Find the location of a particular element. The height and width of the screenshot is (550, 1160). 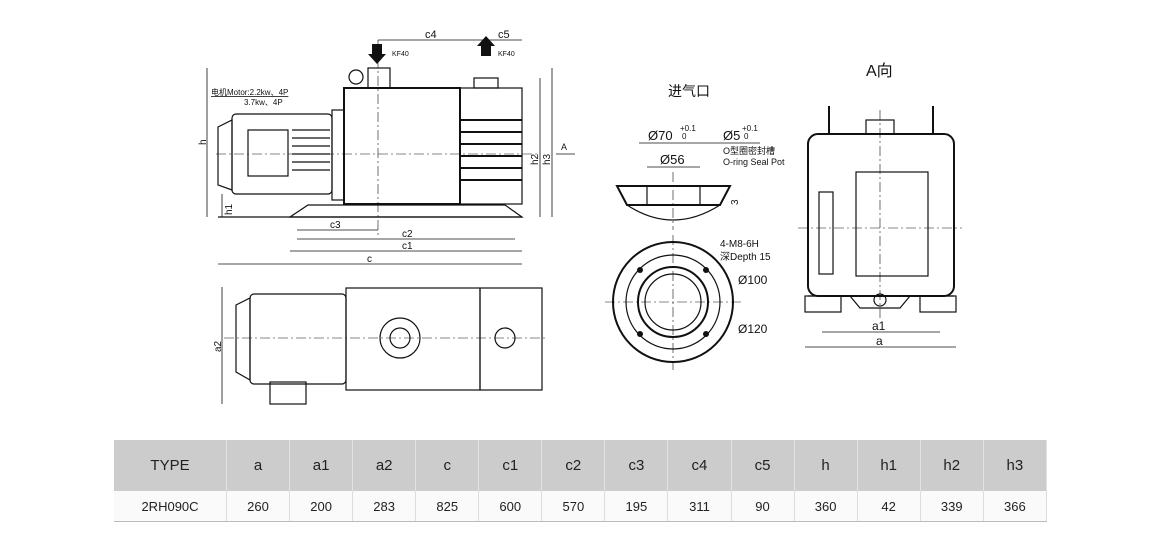

d70-tol-upper: +0.1 is located at coordinates (688, 128).